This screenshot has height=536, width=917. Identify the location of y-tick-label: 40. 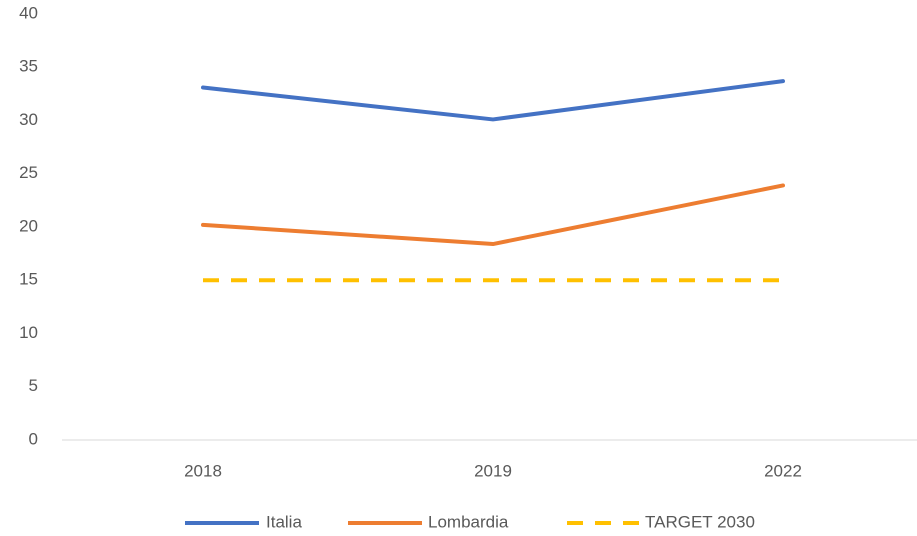
(28, 12).